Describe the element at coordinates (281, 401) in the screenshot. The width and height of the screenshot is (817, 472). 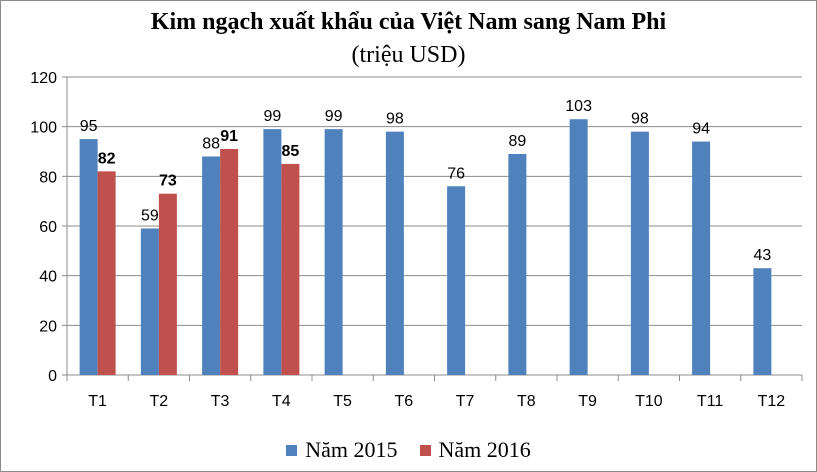
I see `x-tick-label: T4` at that location.